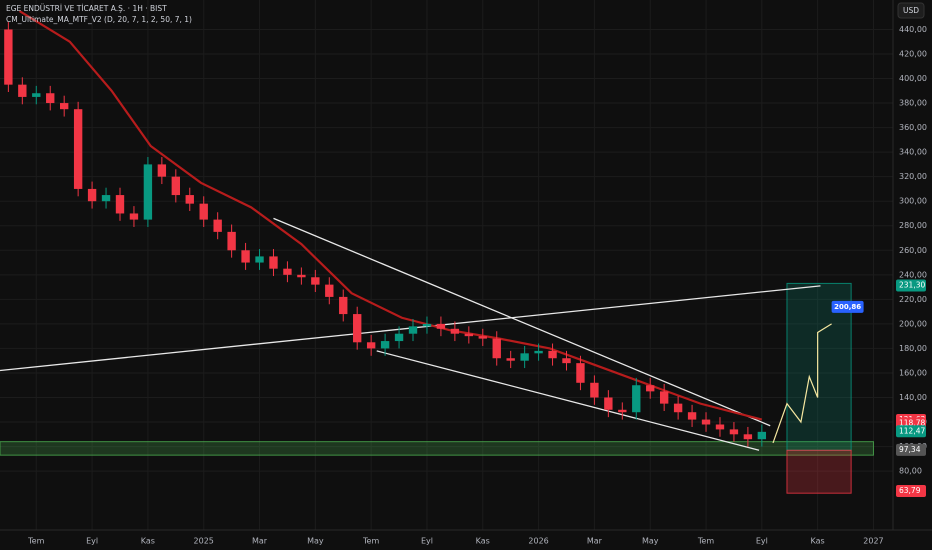  I want to click on y-tick-label: 260,00, so click(913, 250).